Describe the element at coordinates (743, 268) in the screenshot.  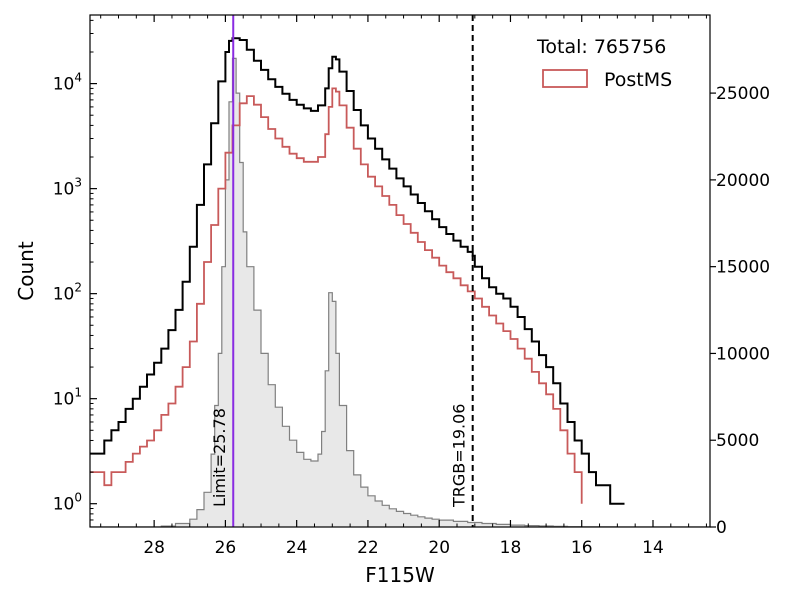
I see `y-right-tick-label: 15000` at that location.